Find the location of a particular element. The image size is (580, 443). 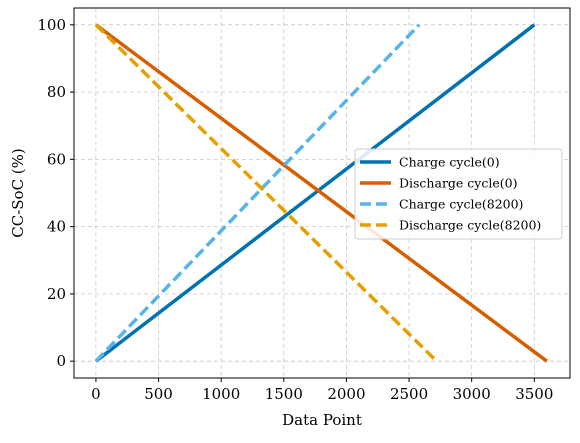

y-axis-label: CC-SoC (%) is located at coordinates (18, 193).